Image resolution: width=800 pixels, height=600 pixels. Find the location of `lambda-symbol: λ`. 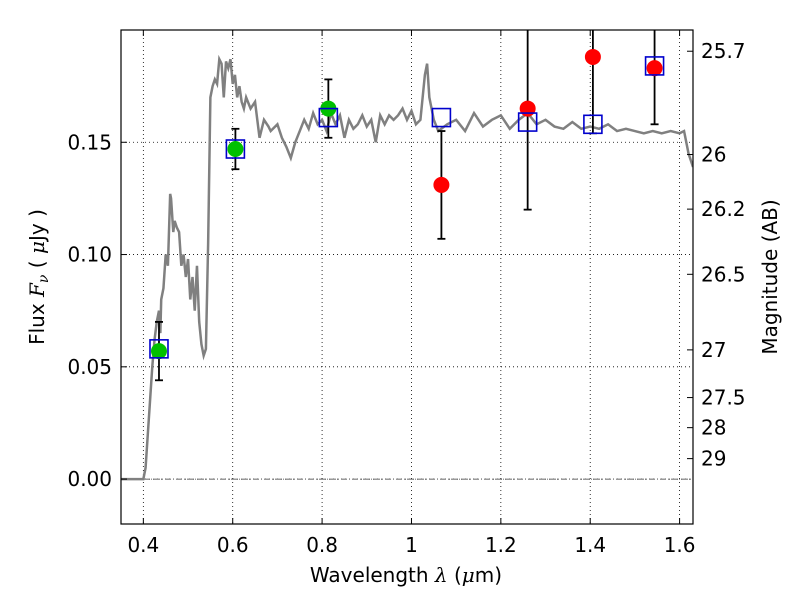

lambda-symbol: λ is located at coordinates (441, 575).